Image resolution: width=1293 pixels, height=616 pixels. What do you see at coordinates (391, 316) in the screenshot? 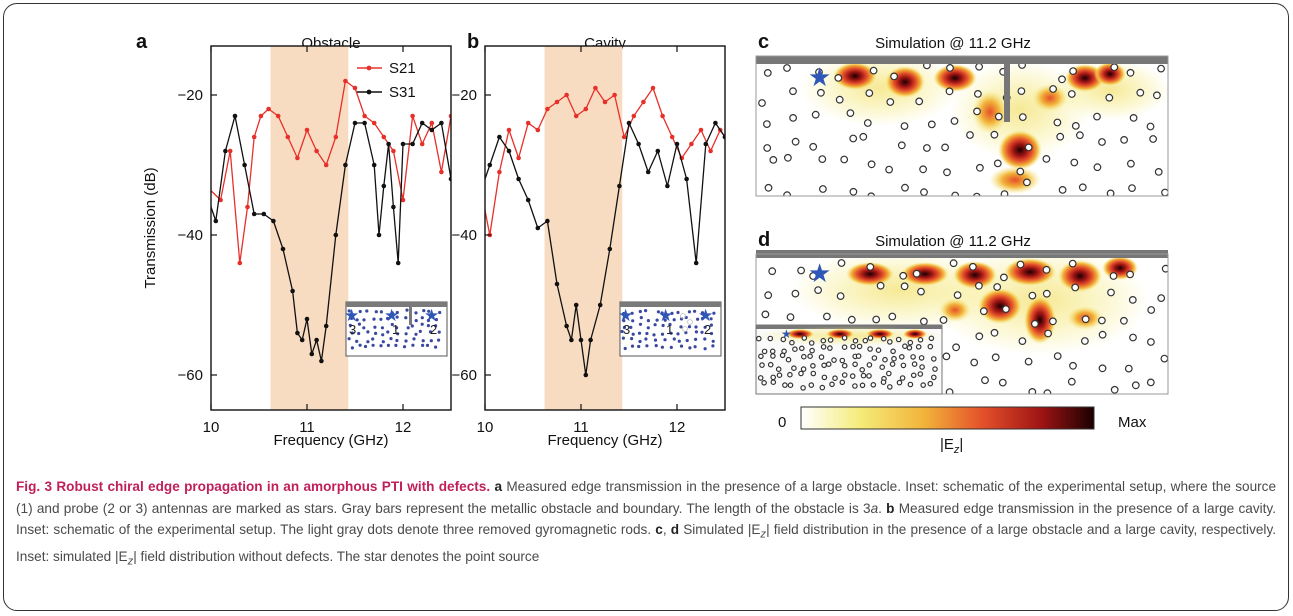
I see `inset-a-star-icon: ★` at bounding box center [391, 316].